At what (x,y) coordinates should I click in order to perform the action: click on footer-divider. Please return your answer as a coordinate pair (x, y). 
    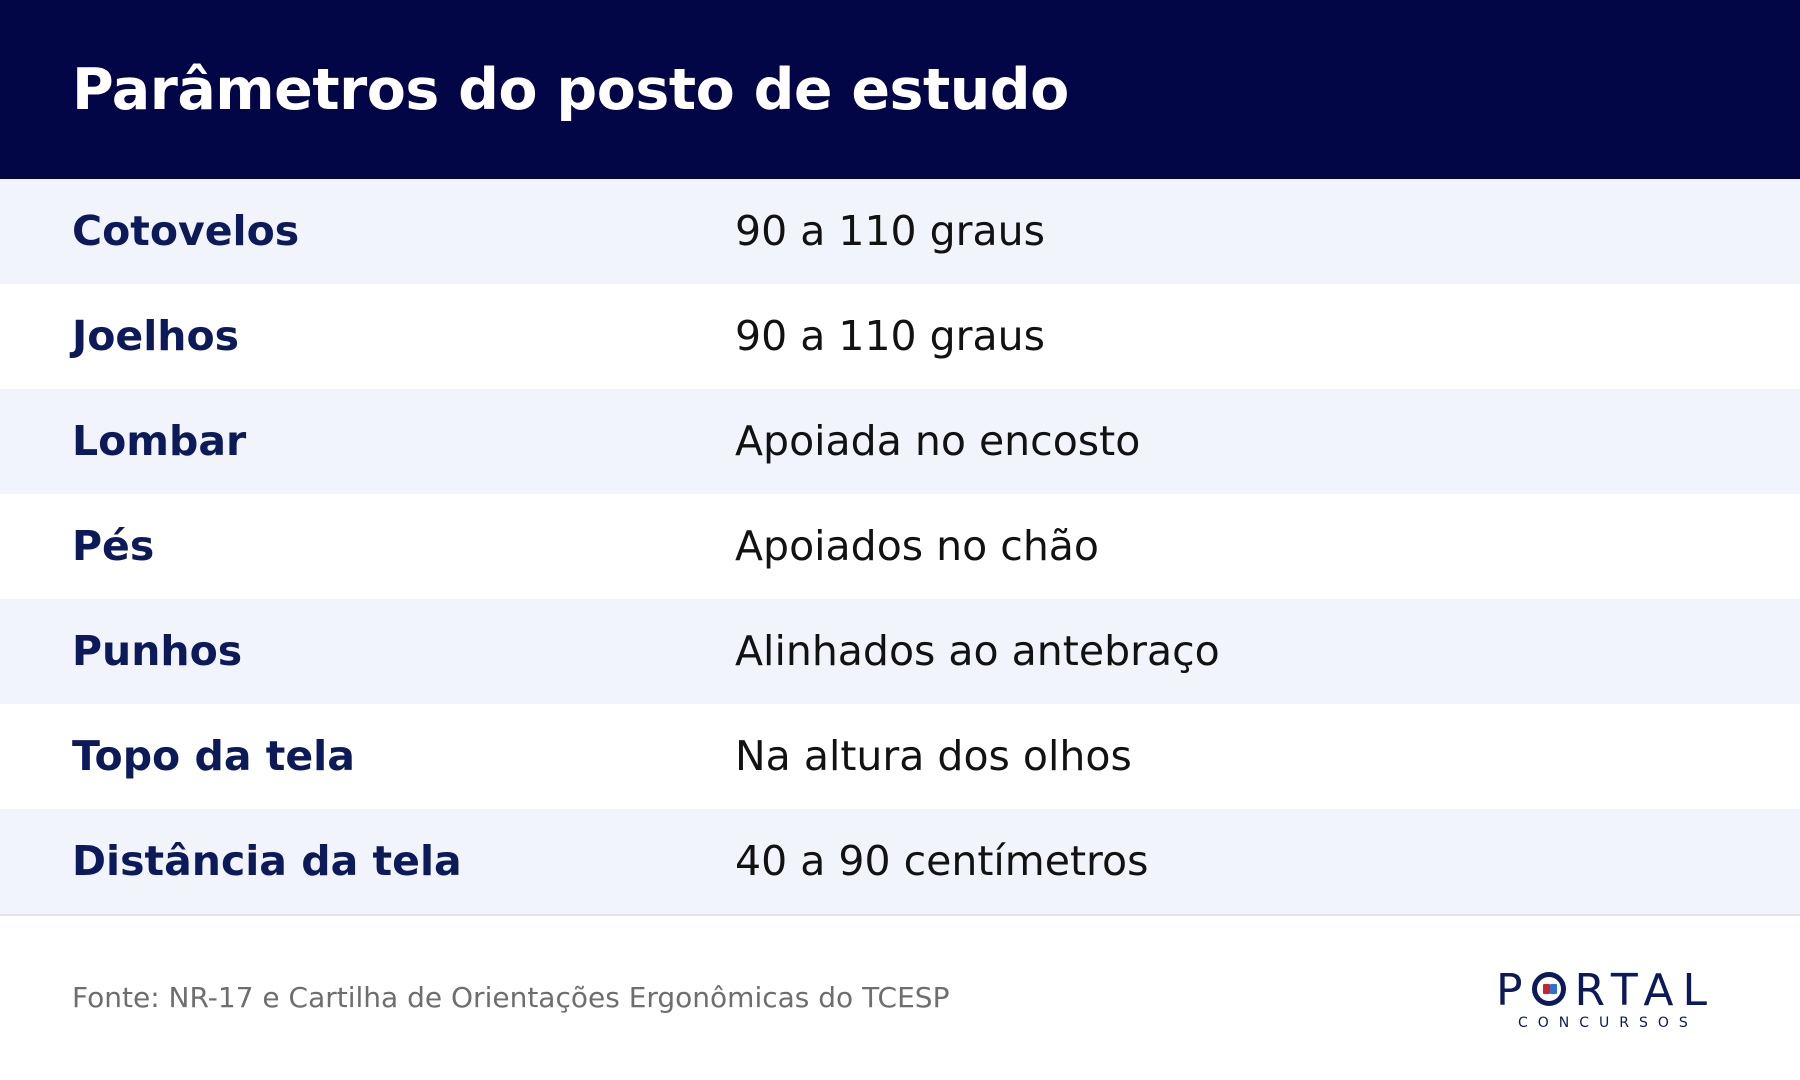
    Looking at the image, I should click on (900, 915).